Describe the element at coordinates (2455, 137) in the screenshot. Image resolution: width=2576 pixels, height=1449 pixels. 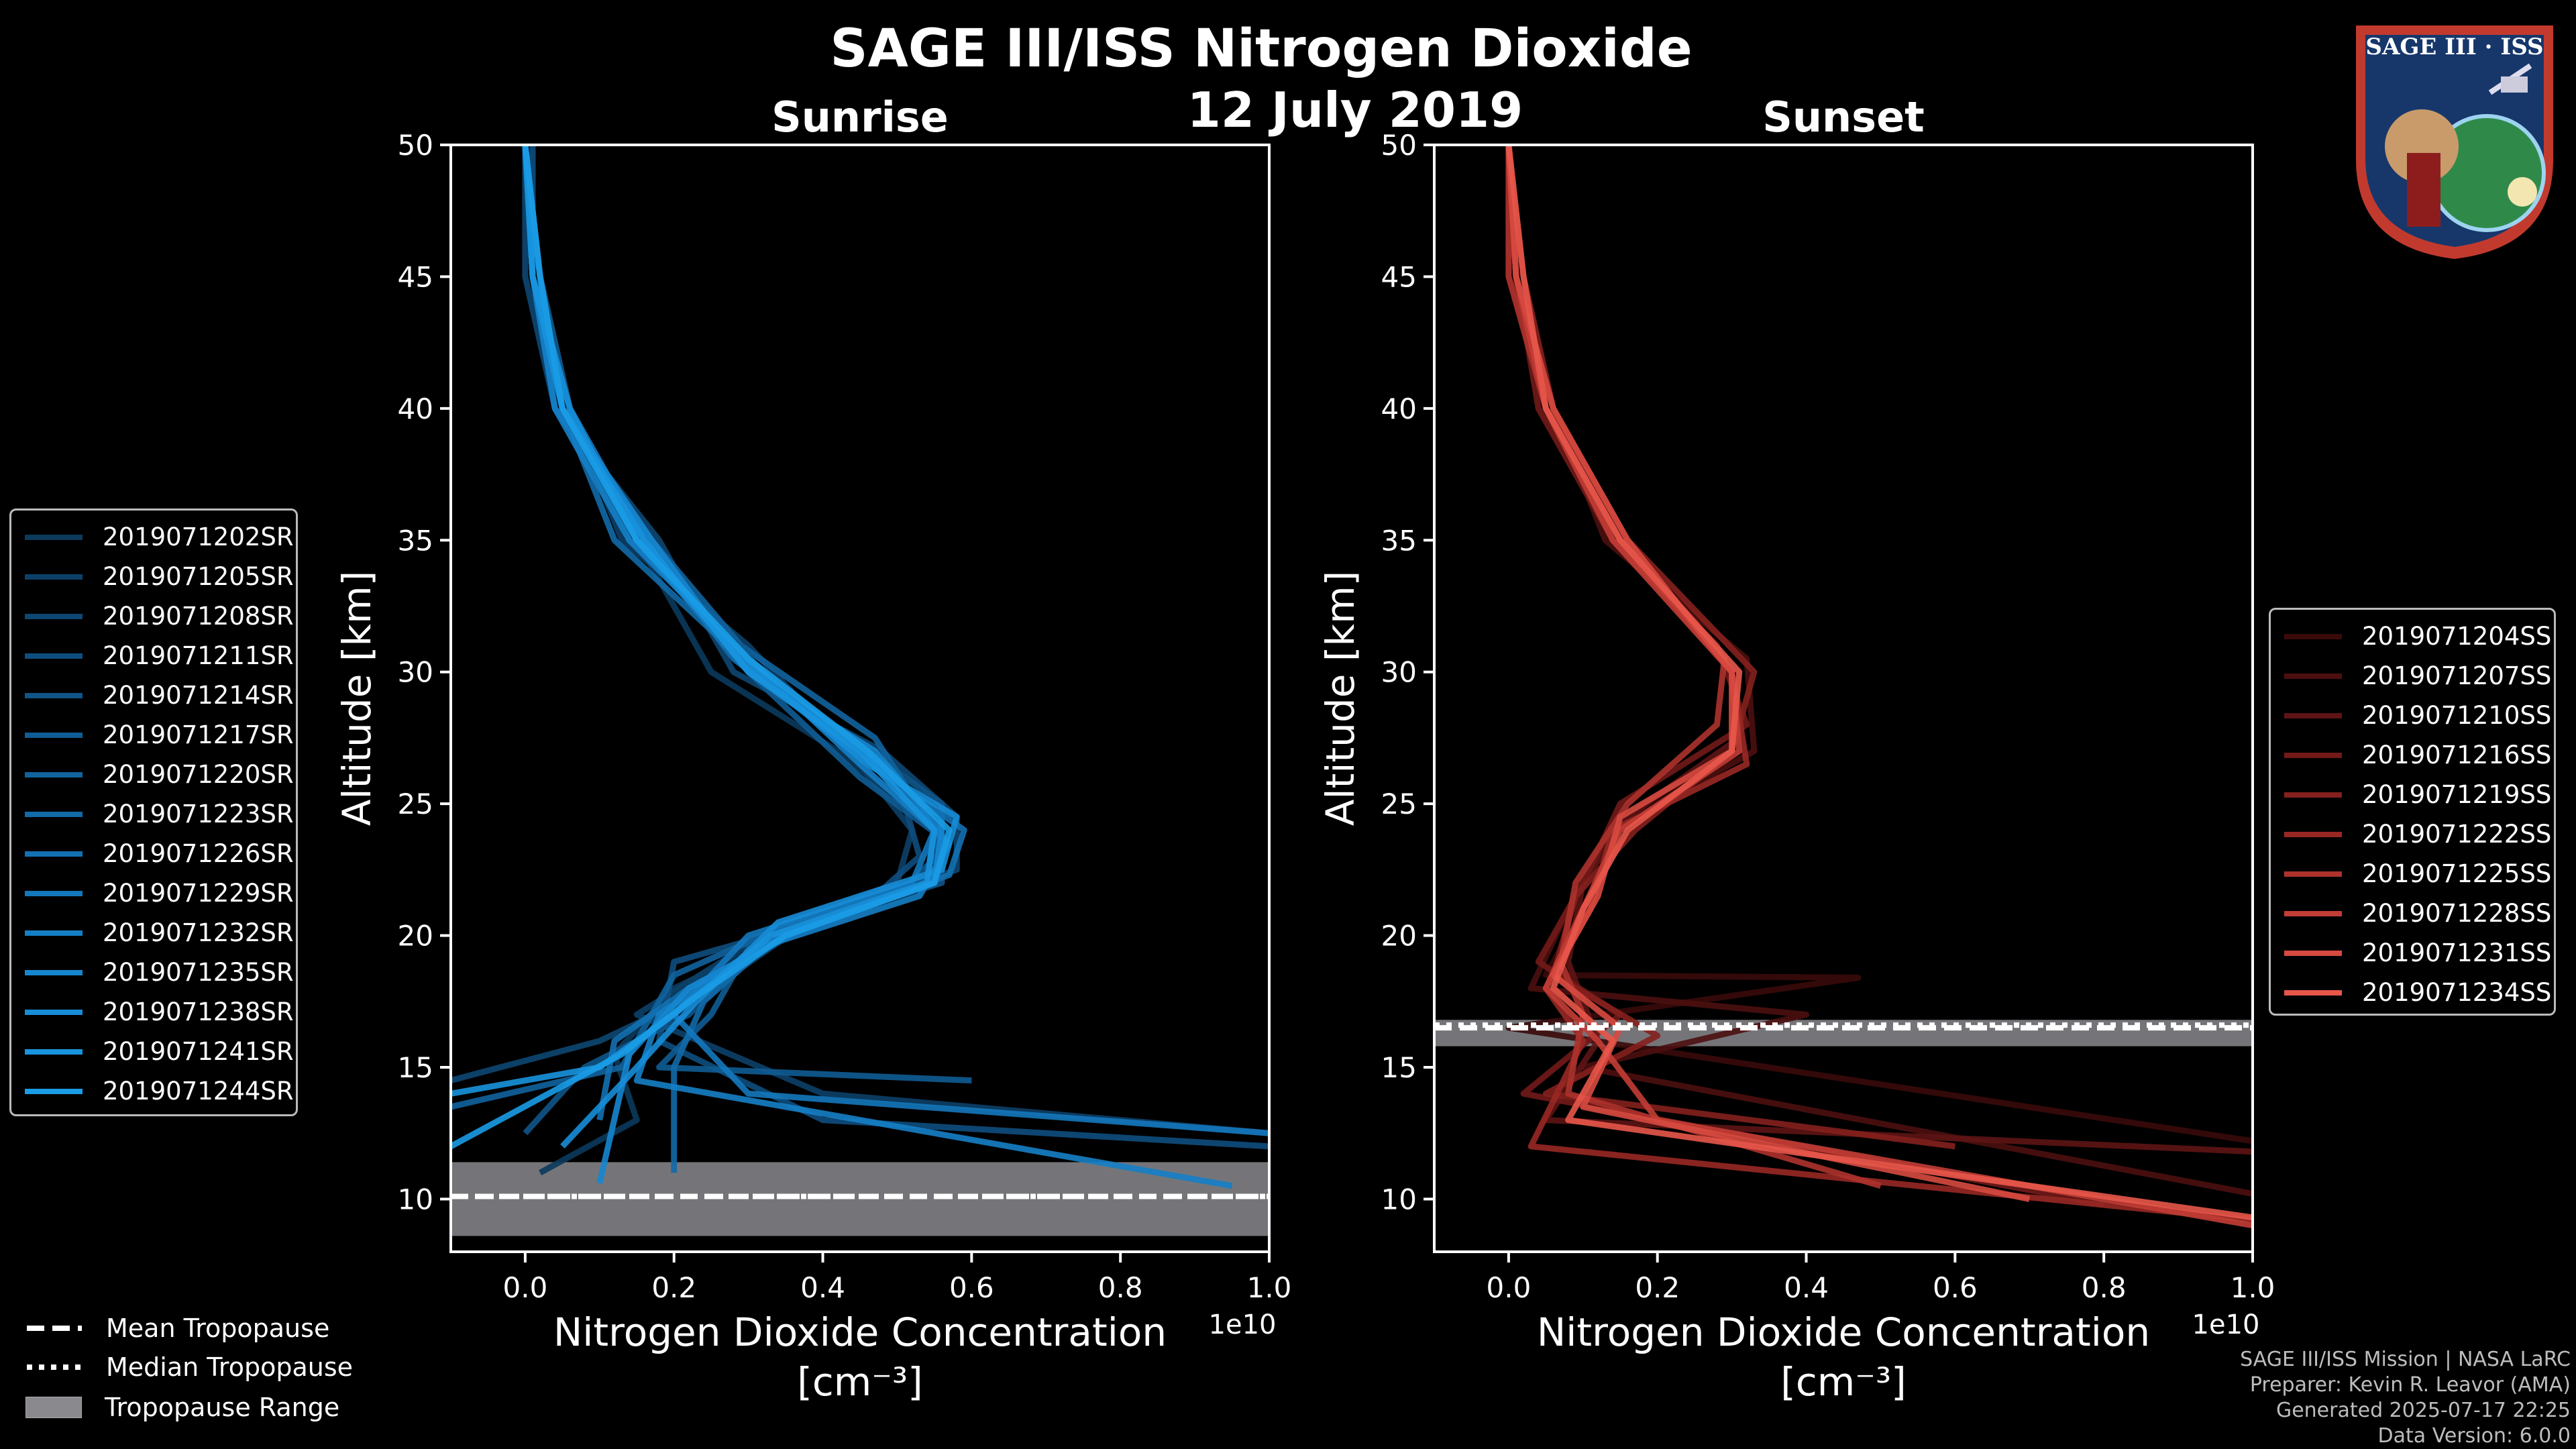
I see `sage-iss-logo: SAGE III · ISS` at that location.